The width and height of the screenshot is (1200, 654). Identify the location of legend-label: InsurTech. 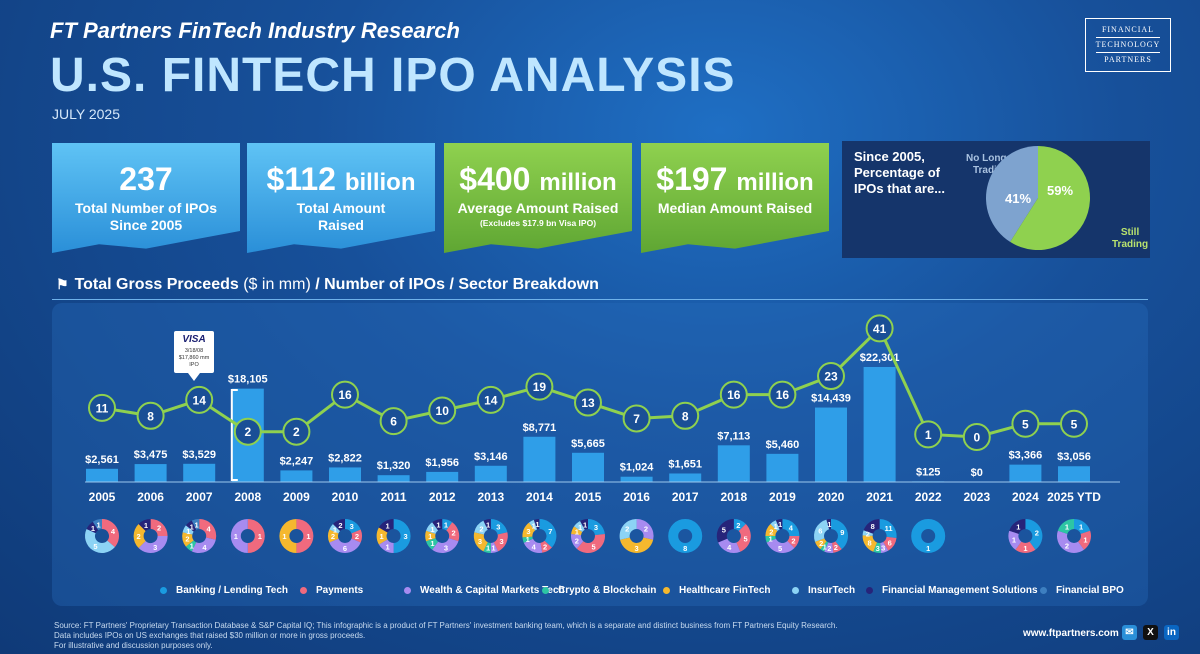
(832, 590).